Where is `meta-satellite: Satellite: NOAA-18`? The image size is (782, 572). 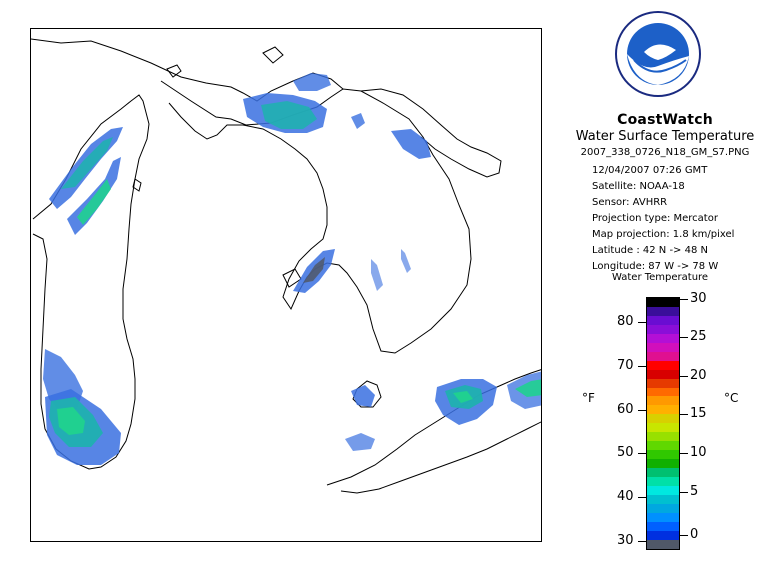 meta-satellite: Satellite: NOAA-18 is located at coordinates (638, 186).